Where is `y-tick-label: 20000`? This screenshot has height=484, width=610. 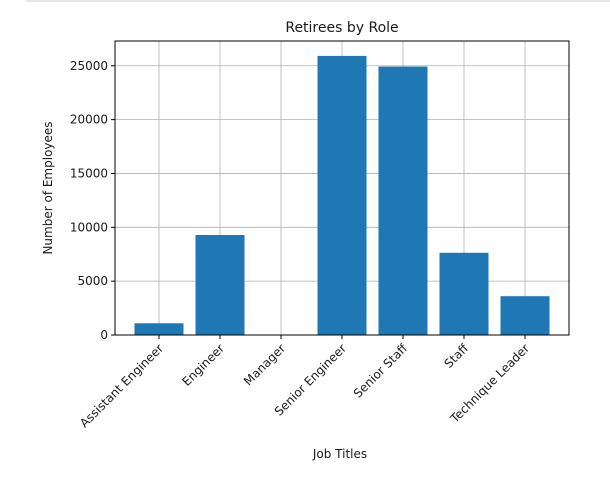 y-tick-label: 20000 is located at coordinates (89, 120).